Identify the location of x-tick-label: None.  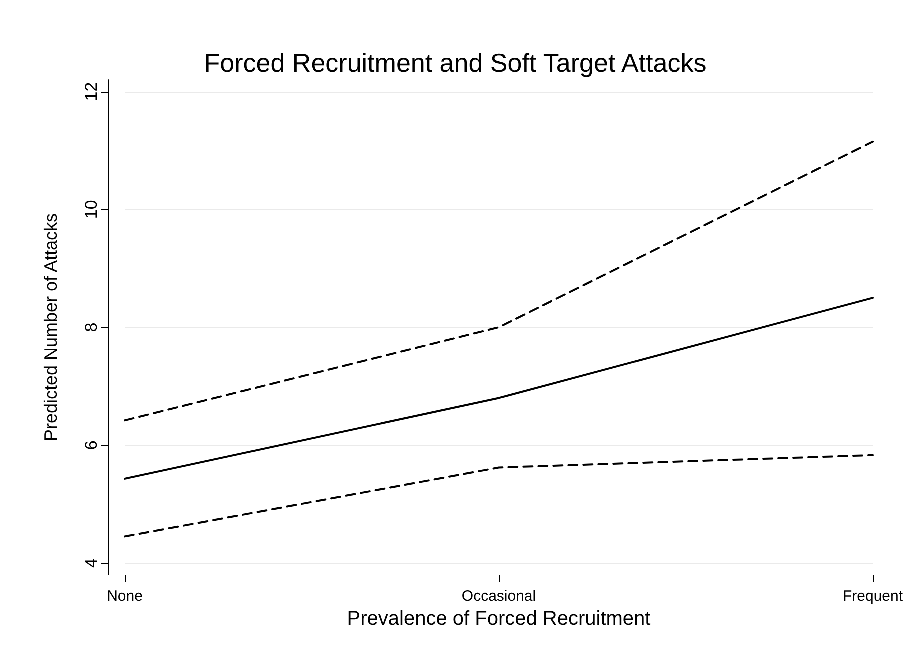
(125, 596).